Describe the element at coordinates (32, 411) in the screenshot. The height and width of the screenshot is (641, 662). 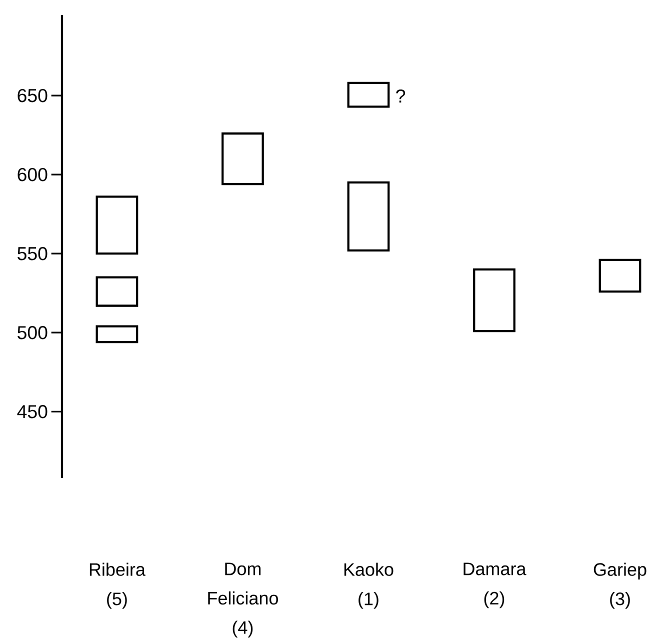
I see `y-tick-label: 450` at that location.